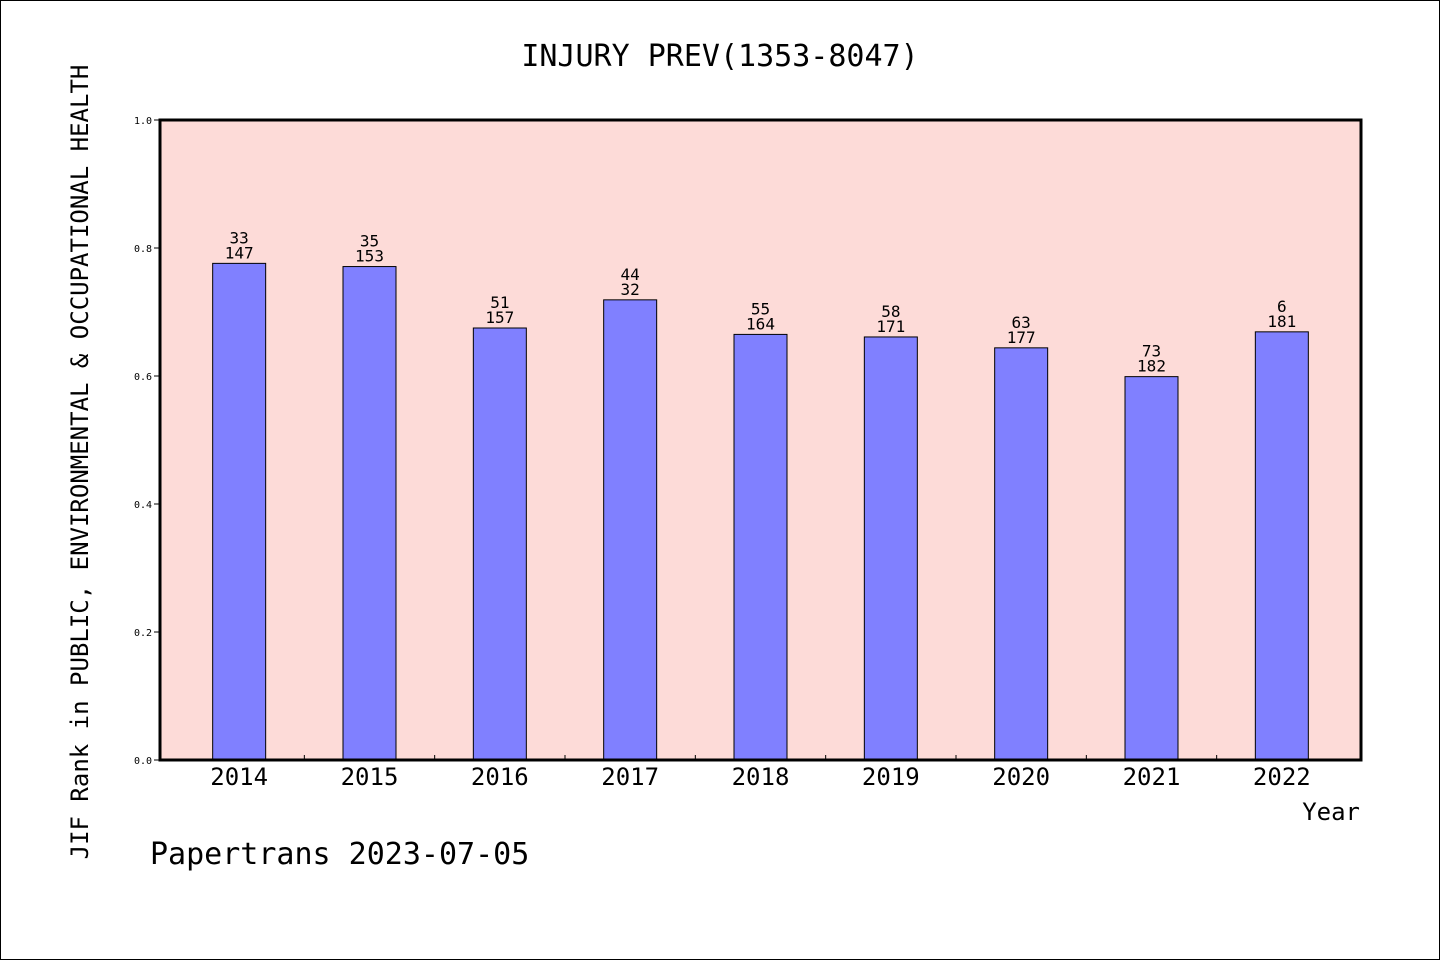 This screenshot has height=960, width=1440. Describe the element at coordinates (630, 777) in the screenshot. I see `x-tick-label: 2017` at that location.